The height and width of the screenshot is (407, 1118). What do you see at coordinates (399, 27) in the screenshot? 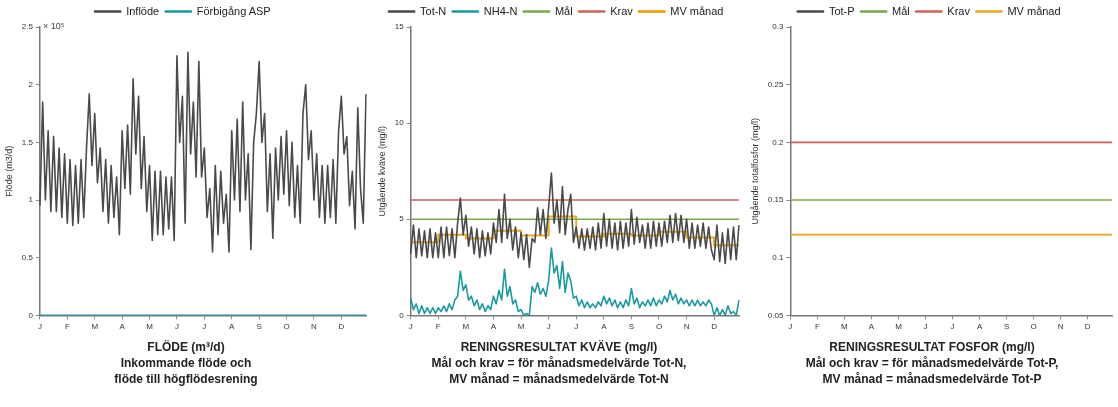
I see `y-tick-label: 15` at bounding box center [399, 27].